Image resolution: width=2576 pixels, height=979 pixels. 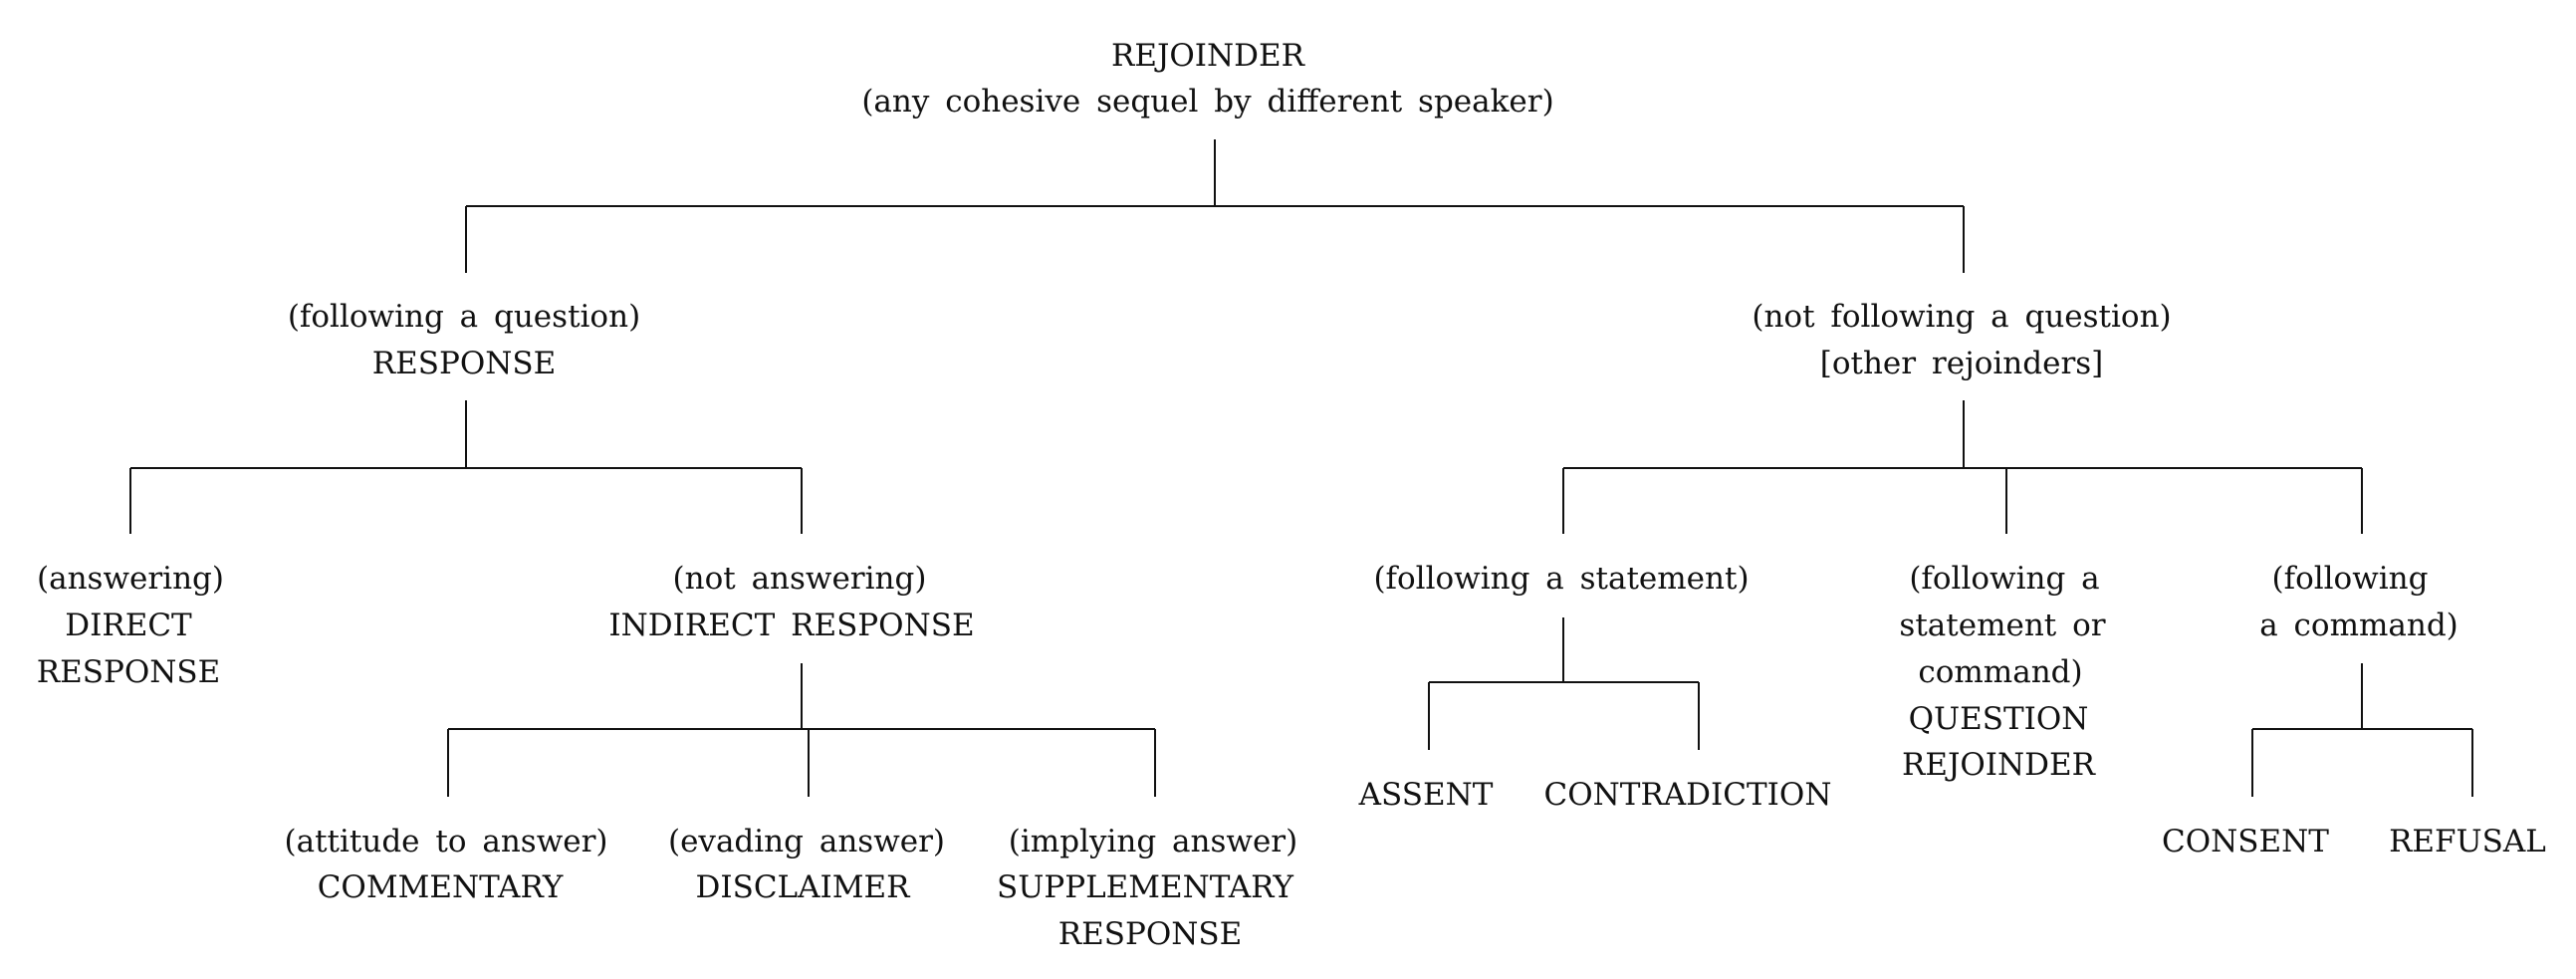 I want to click on node-following-command: (following a command), so click(x=2359, y=602).